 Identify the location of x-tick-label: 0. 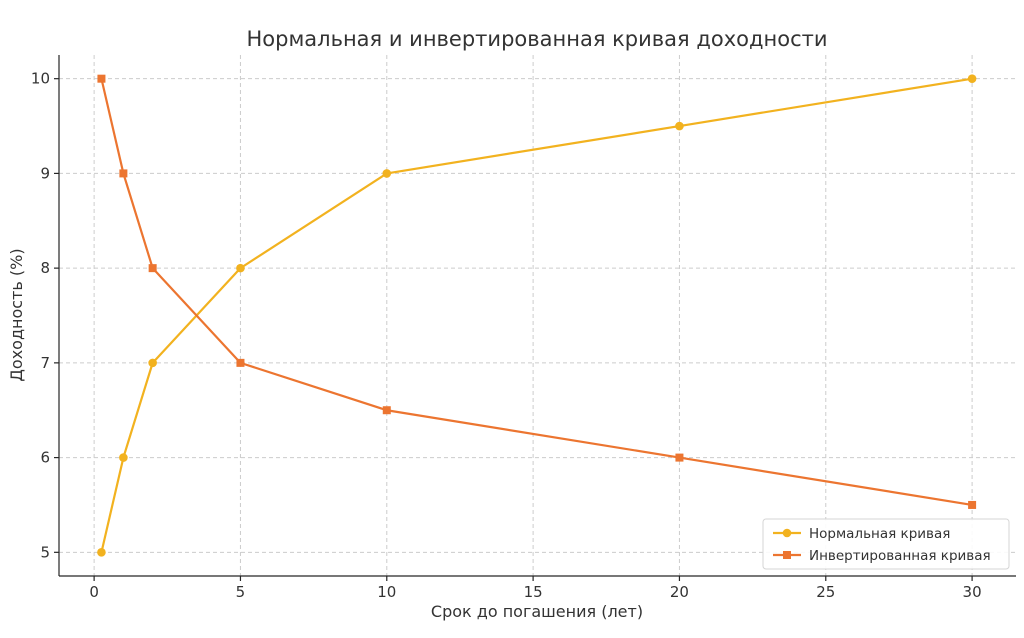
(94, 592).